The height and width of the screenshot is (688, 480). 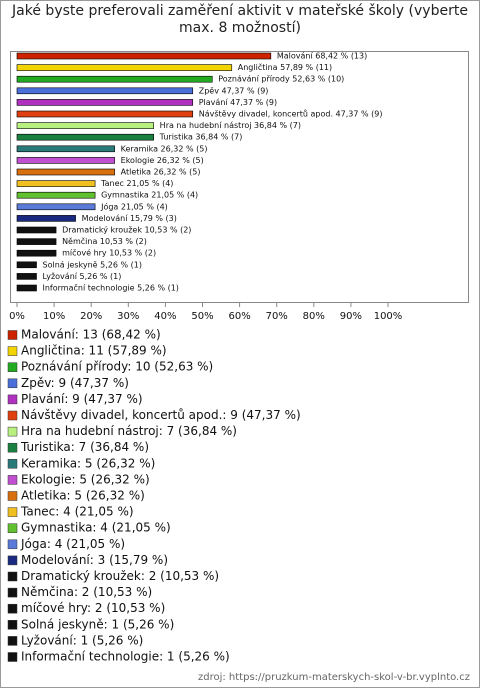 I want to click on legend-label: Informační technologie: 1 (5,26 %), so click(x=125, y=657).